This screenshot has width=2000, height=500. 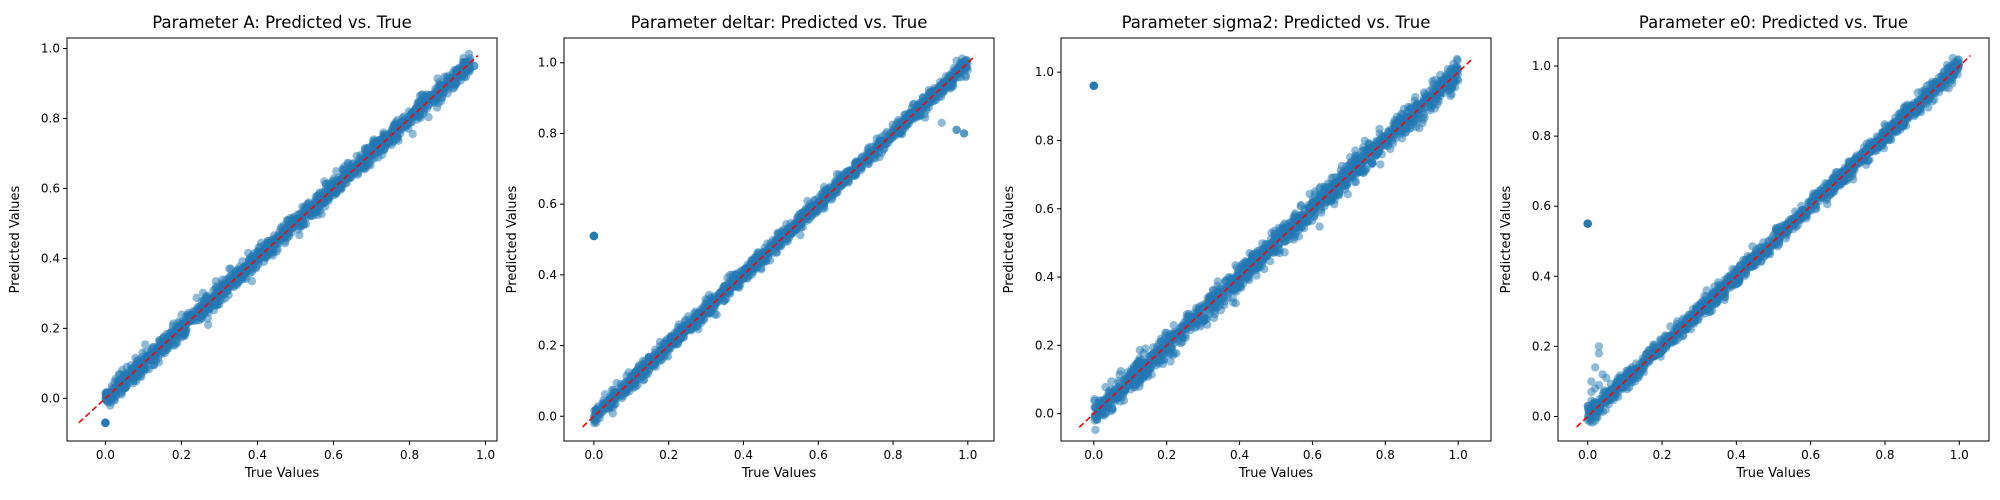 What do you see at coordinates (512, 239) in the screenshot?
I see `y-axis-label: Predicted Values` at bounding box center [512, 239].